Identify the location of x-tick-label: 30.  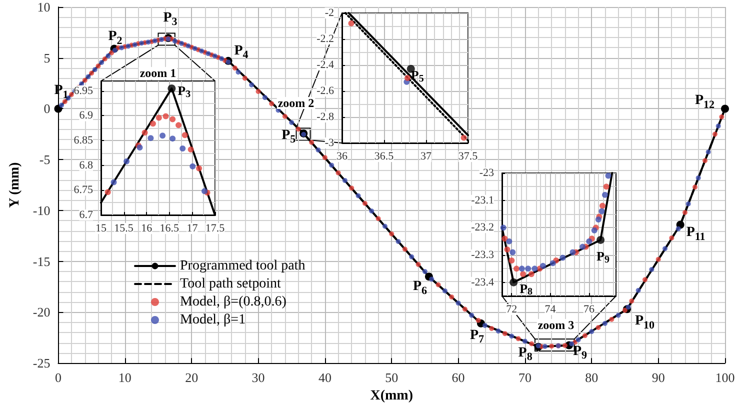
(258, 378).